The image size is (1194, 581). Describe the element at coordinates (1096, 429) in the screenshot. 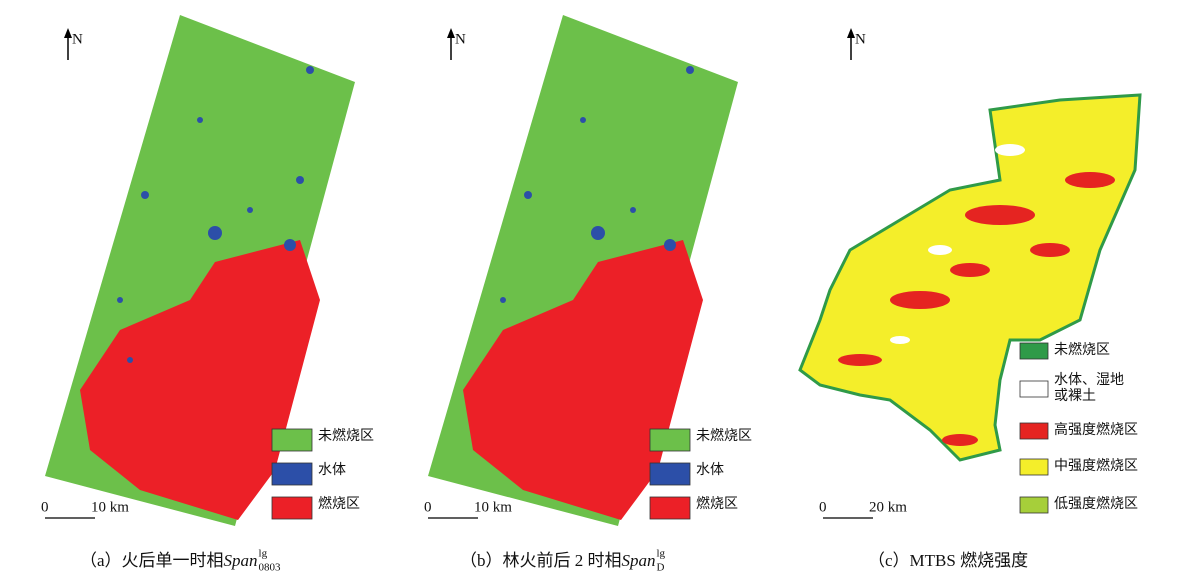

I see `legend-label: 高强度燃烧区` at that location.